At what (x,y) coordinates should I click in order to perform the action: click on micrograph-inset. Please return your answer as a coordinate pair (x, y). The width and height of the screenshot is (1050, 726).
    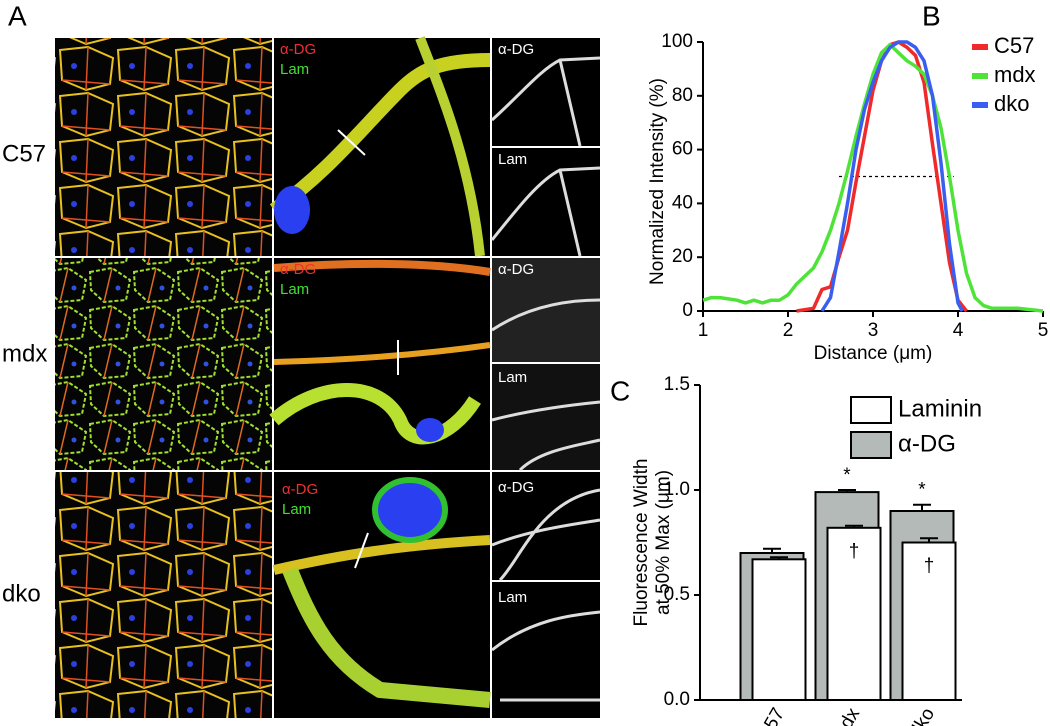
    Looking at the image, I should click on (382, 364).